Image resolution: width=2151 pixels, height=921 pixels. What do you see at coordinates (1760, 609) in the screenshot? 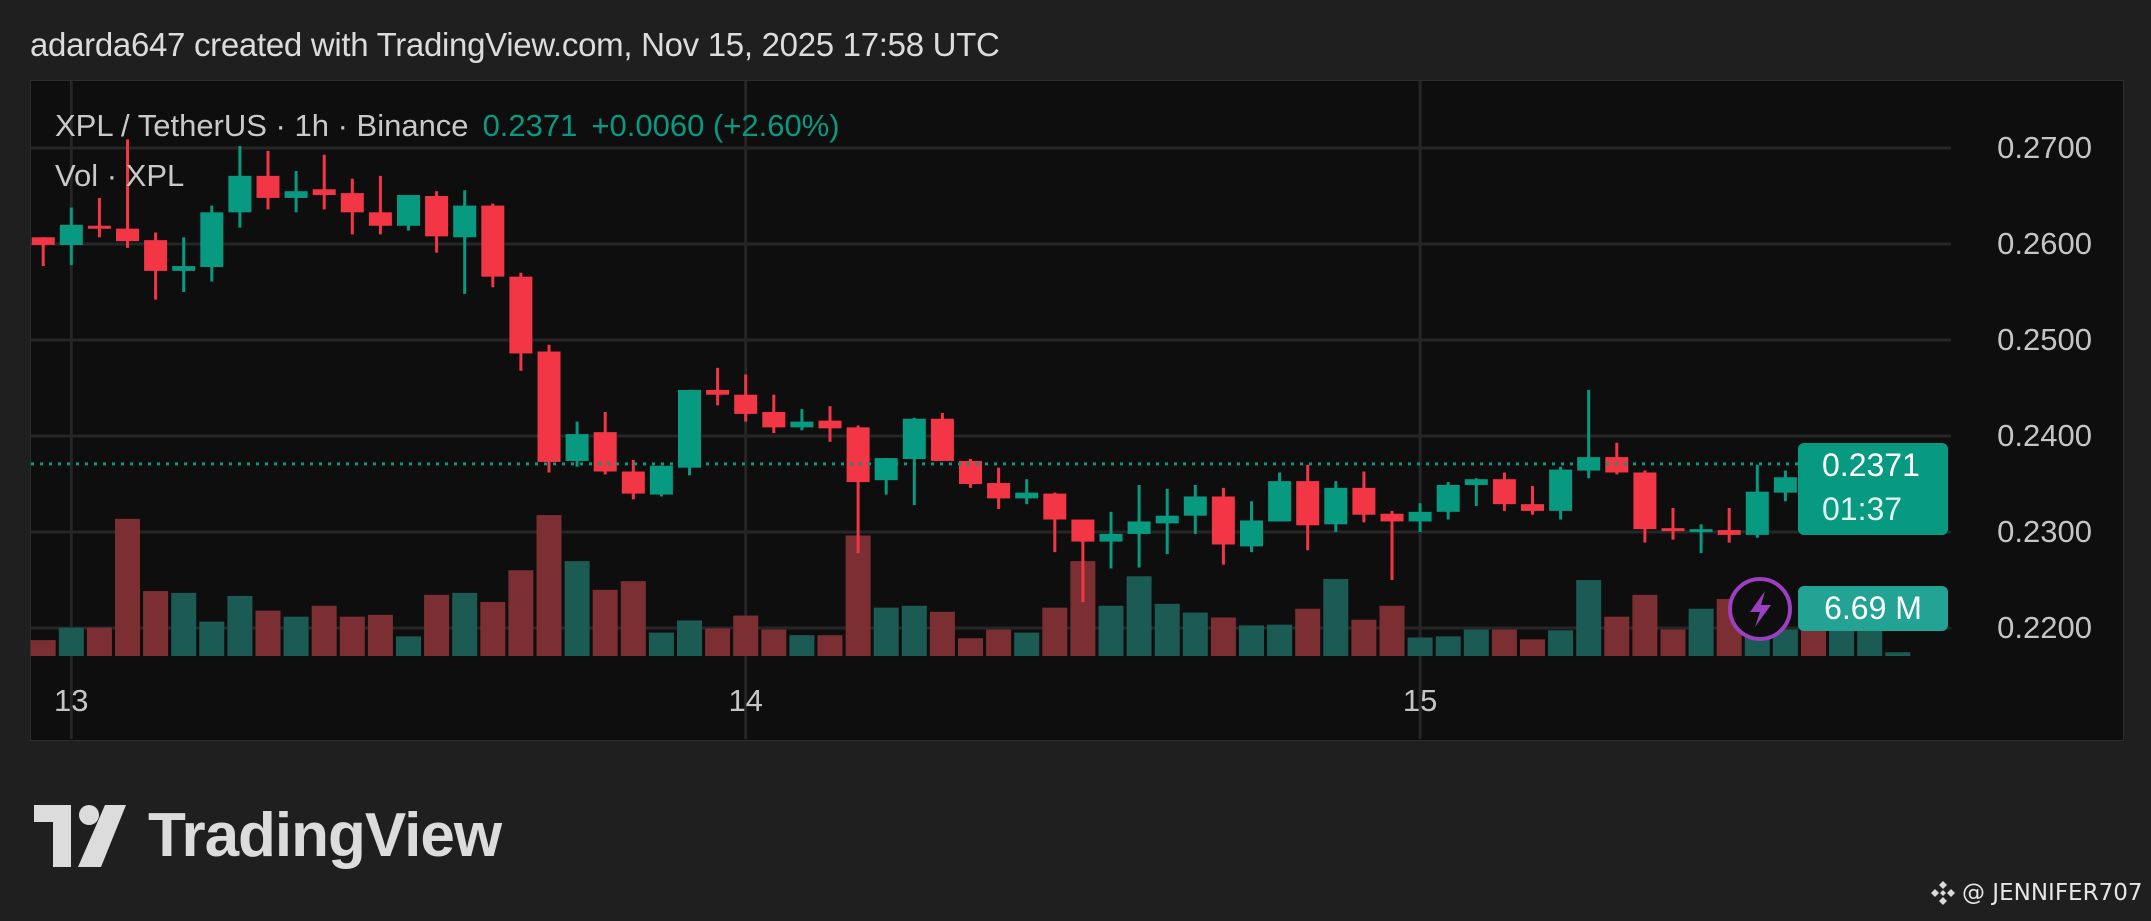
I see `lightning-icon` at bounding box center [1760, 609].